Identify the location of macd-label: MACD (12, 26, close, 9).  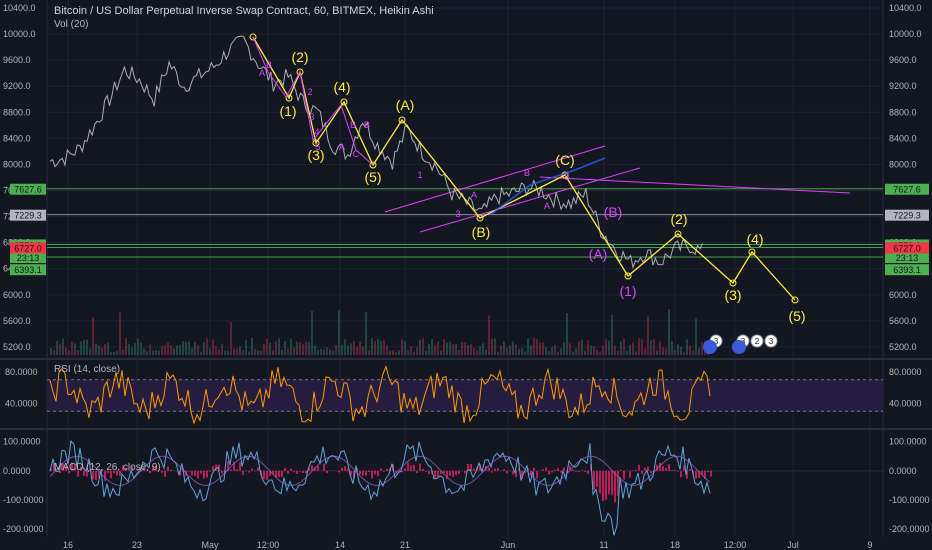
(107, 467).